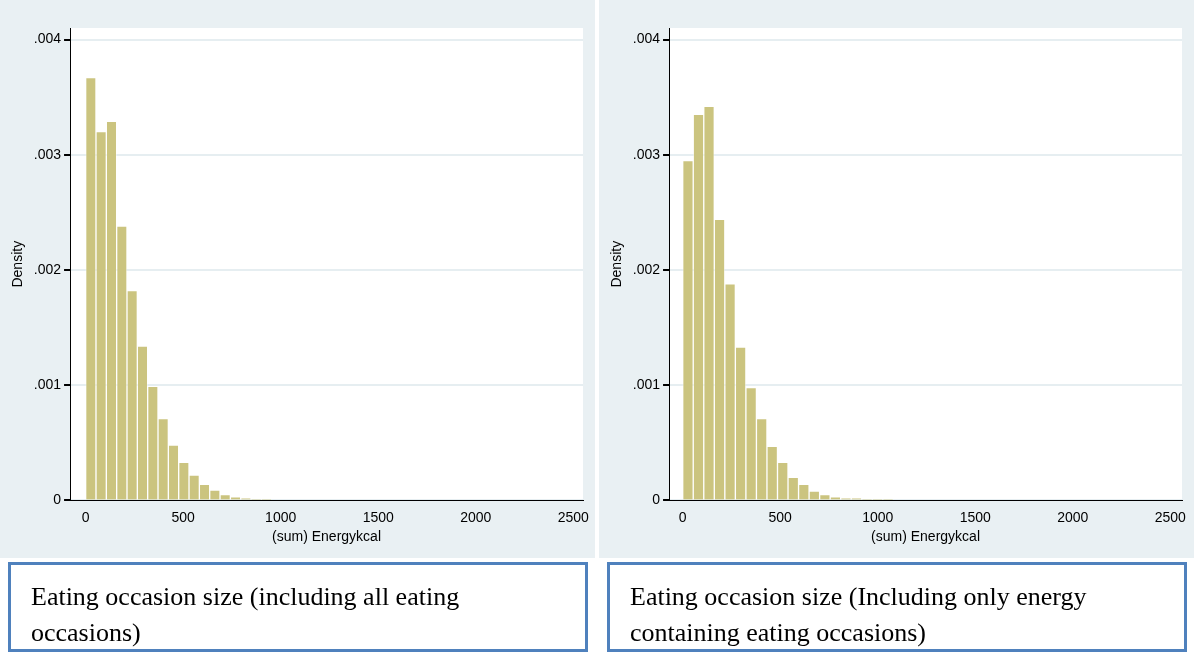 This screenshot has width=1195, height=655. Describe the element at coordinates (897, 607) in the screenshot. I see `text: Eating occasion size (Including only energy containing eating occasions)` at that location.